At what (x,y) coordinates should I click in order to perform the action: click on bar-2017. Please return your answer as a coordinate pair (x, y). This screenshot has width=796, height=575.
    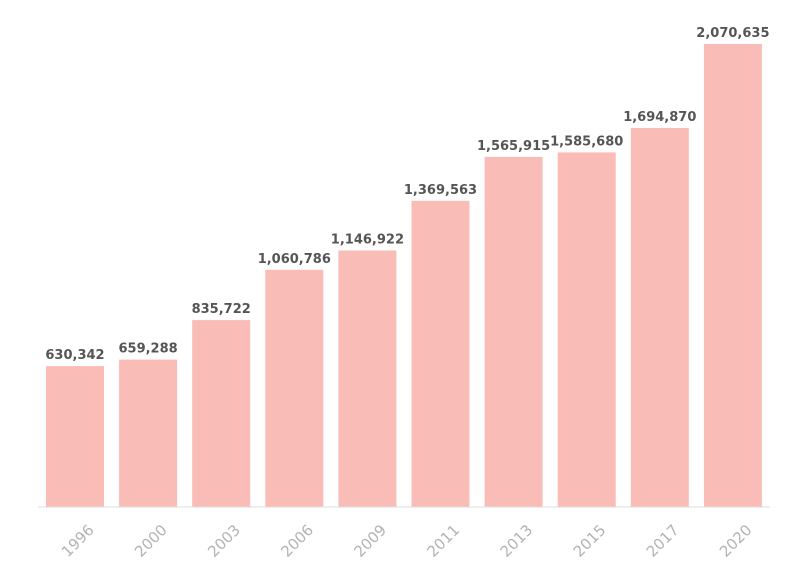
    Looking at the image, I should click on (659, 317).